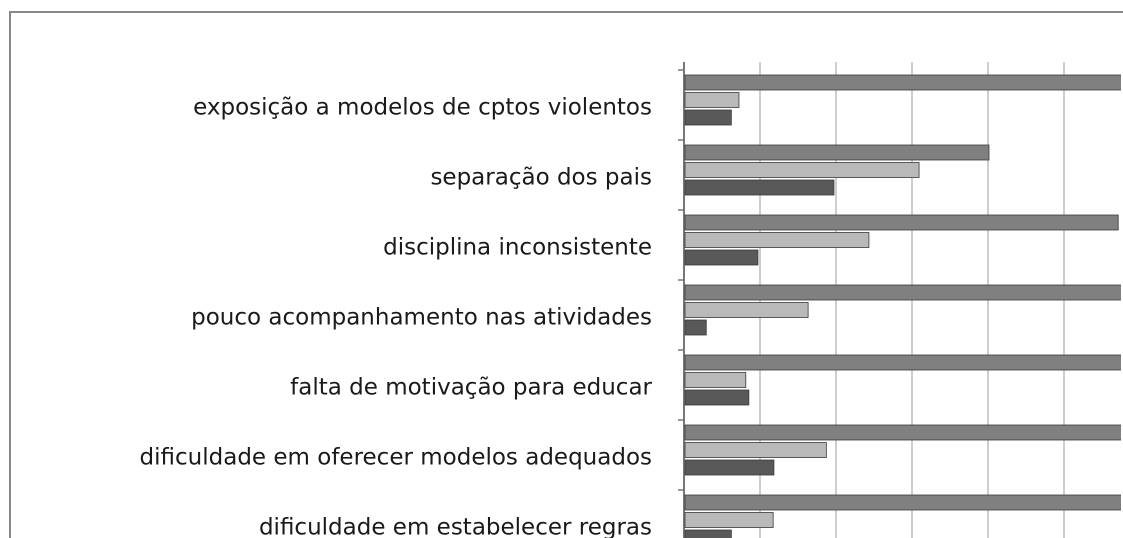 The height and width of the screenshot is (538, 1123). I want to click on y-tick-label: dificuldade em estabelecer regras, so click(455, 526).